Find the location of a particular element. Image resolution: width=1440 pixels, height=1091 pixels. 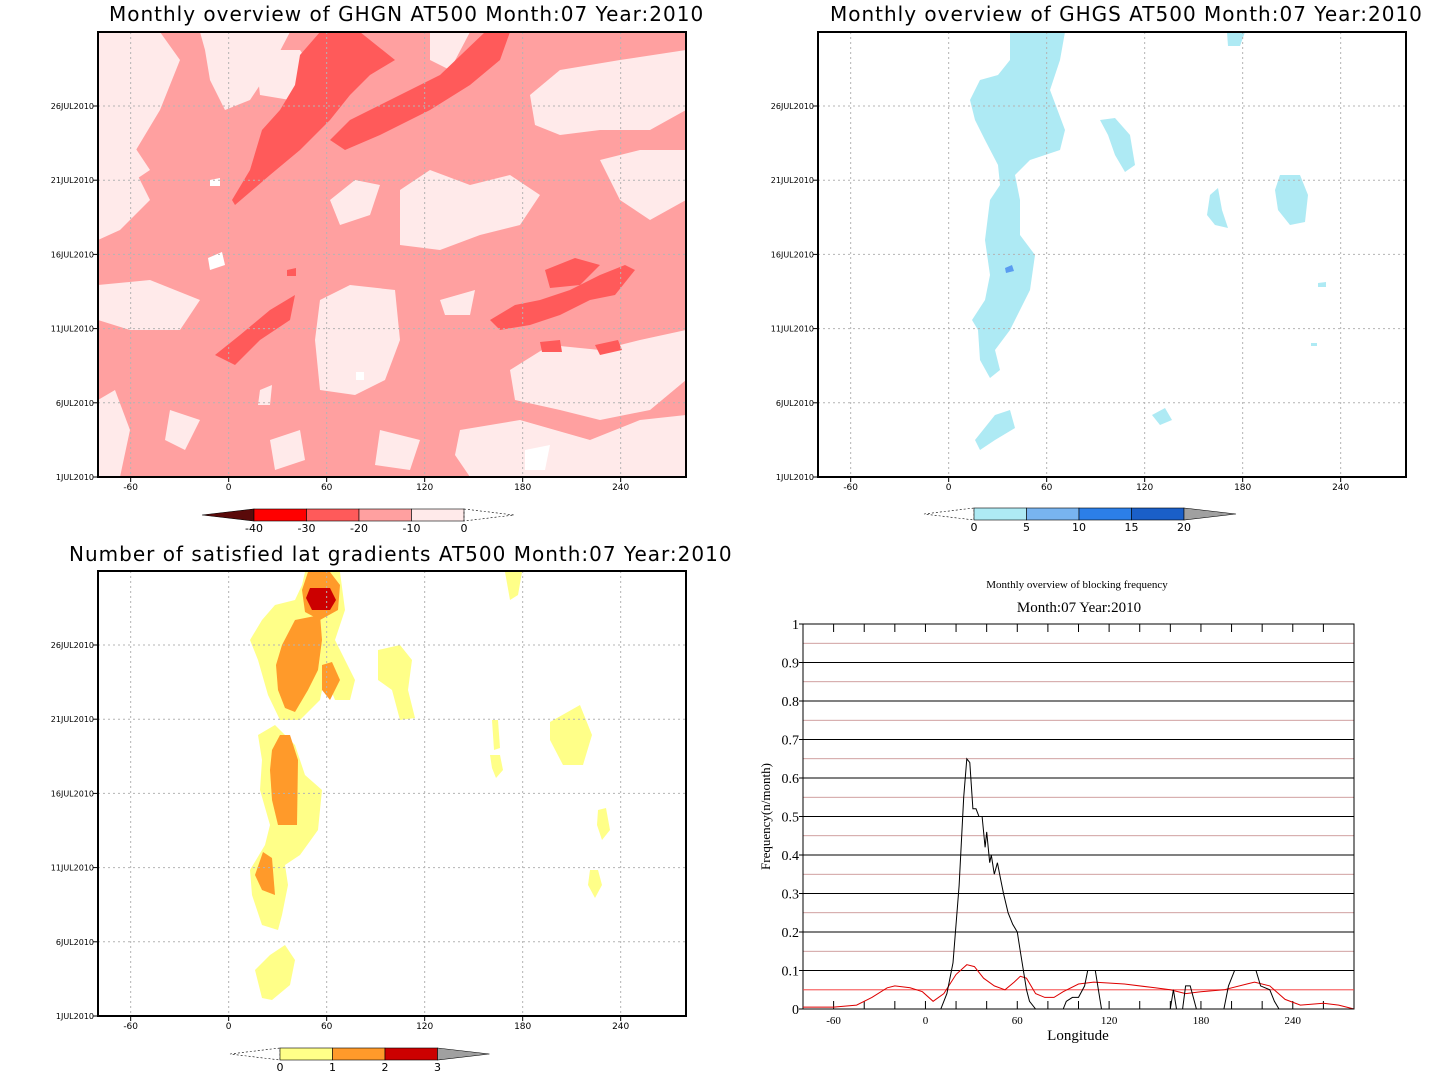

colorbar-label: -10 is located at coordinates (412, 528).